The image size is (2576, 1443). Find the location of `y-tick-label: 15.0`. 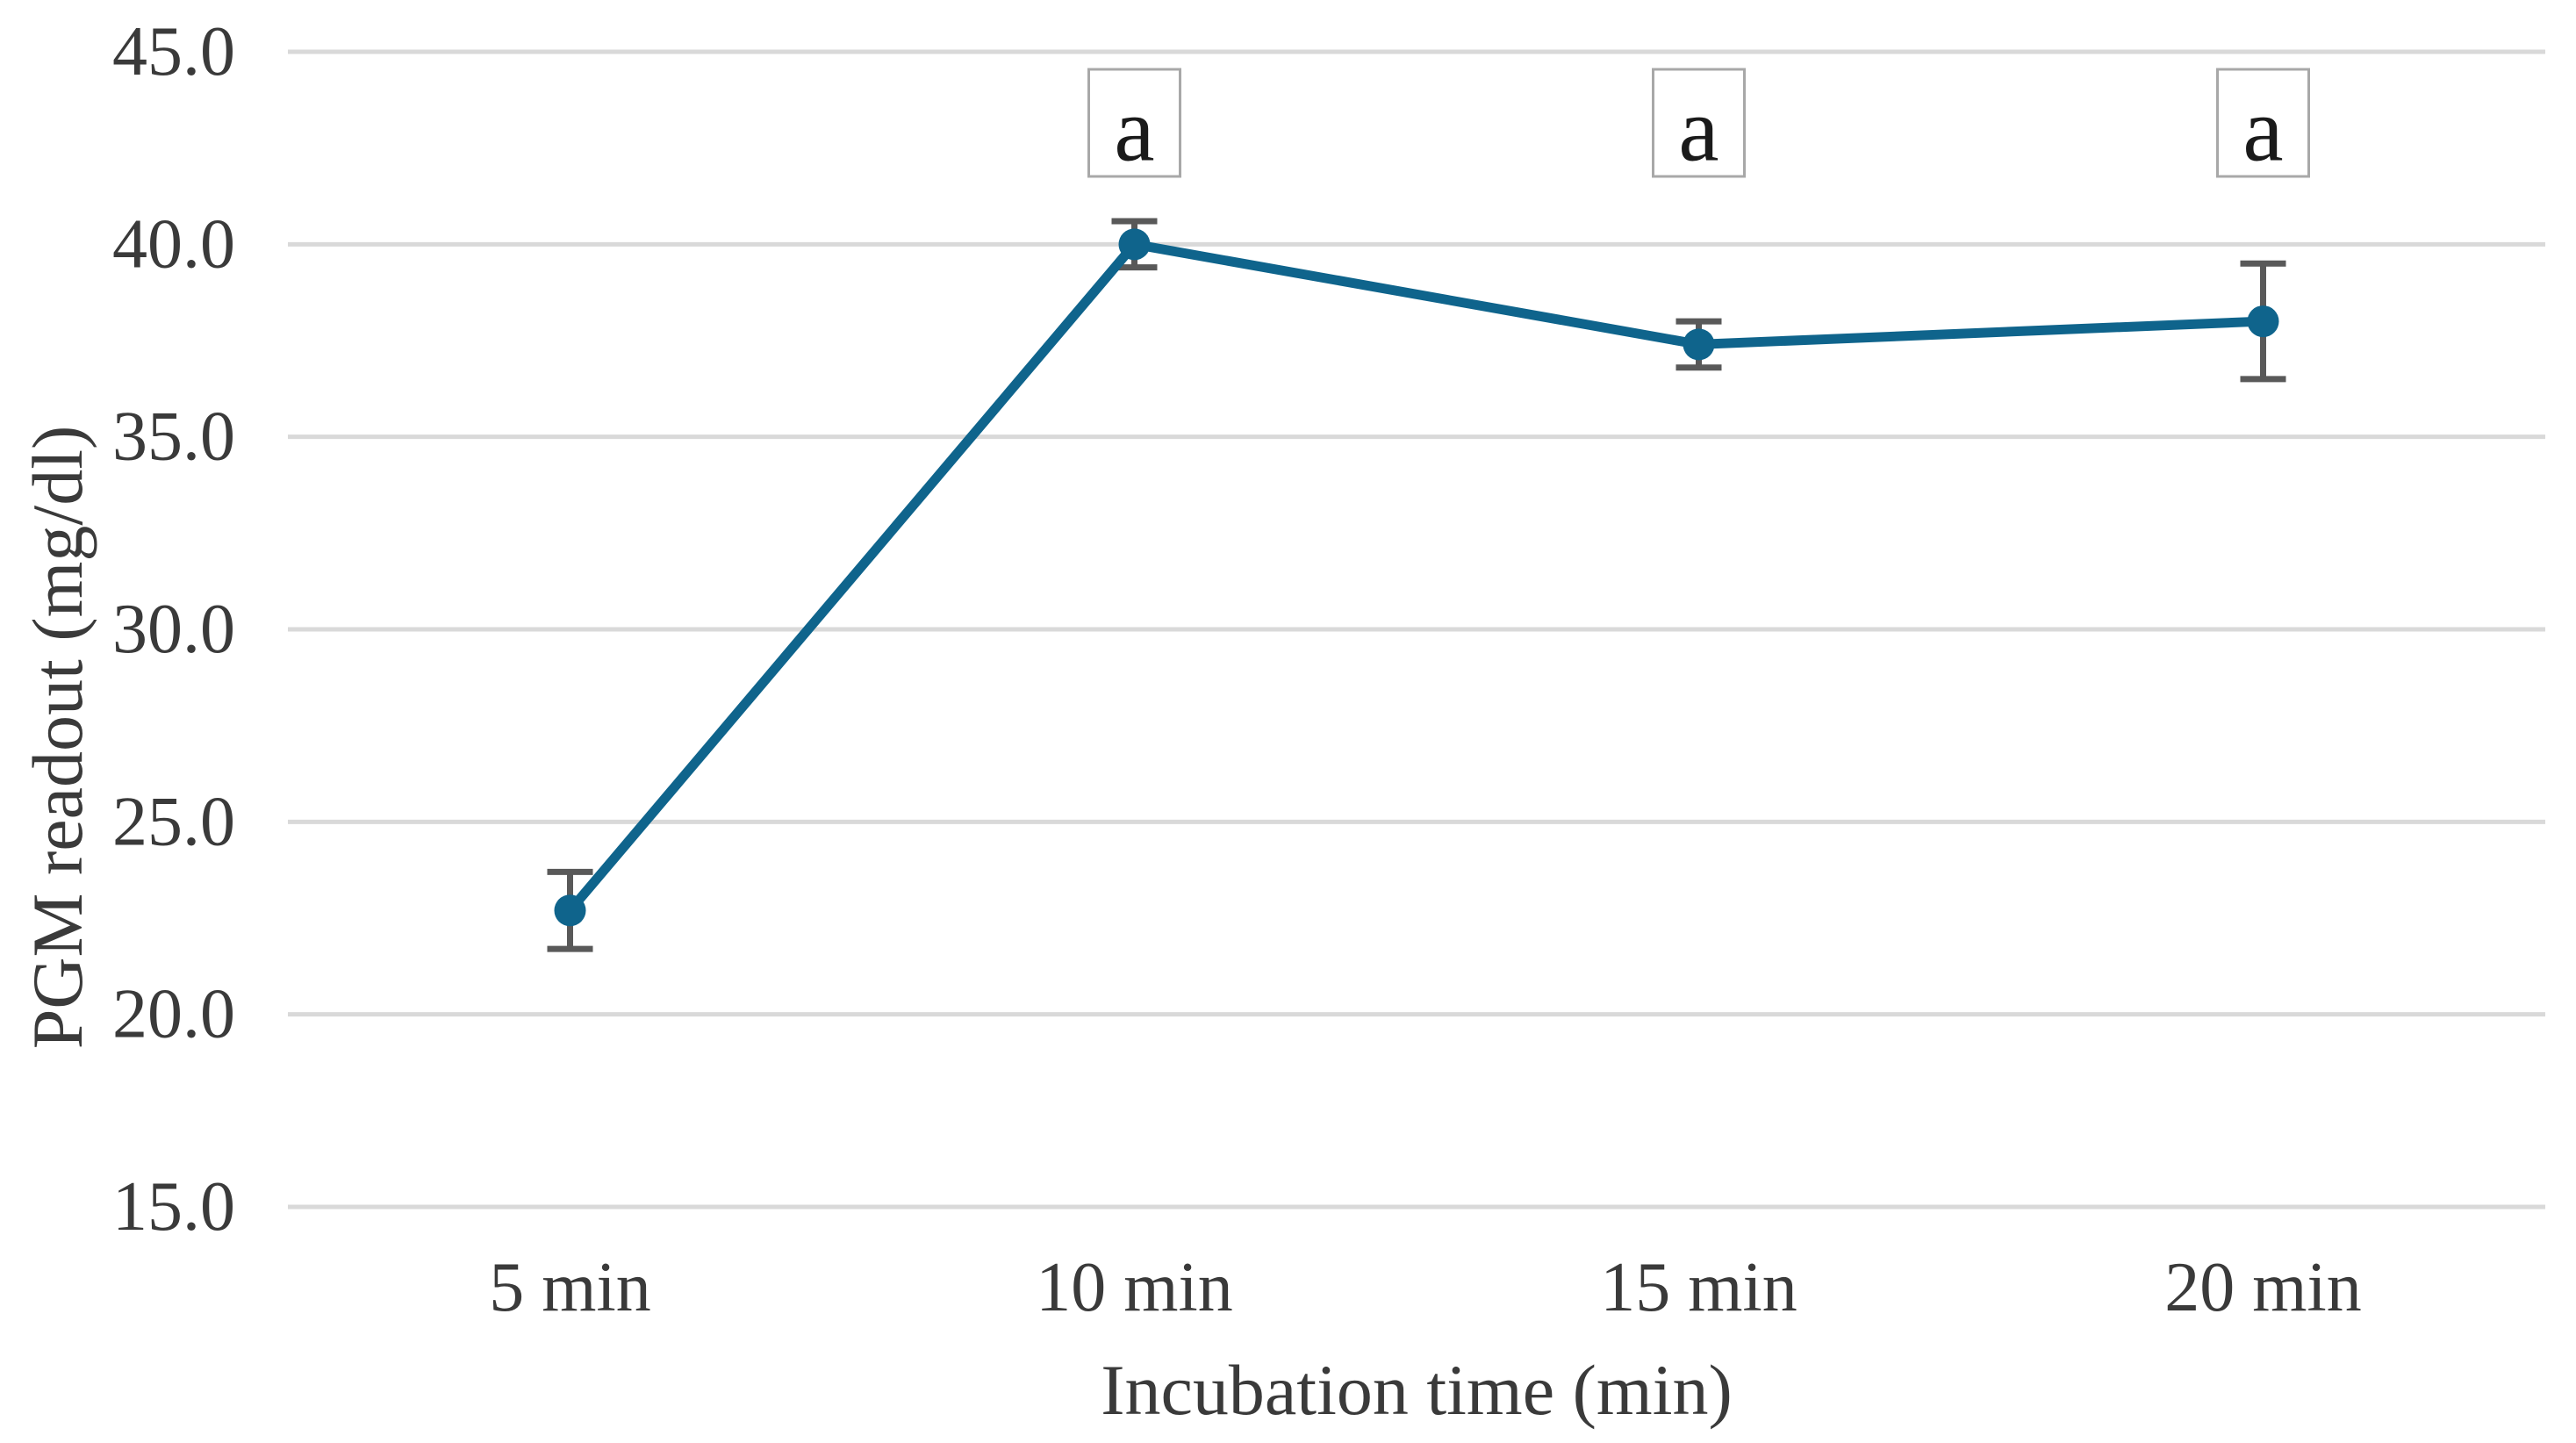

y-tick-label: 15.0 is located at coordinates (173, 1207).